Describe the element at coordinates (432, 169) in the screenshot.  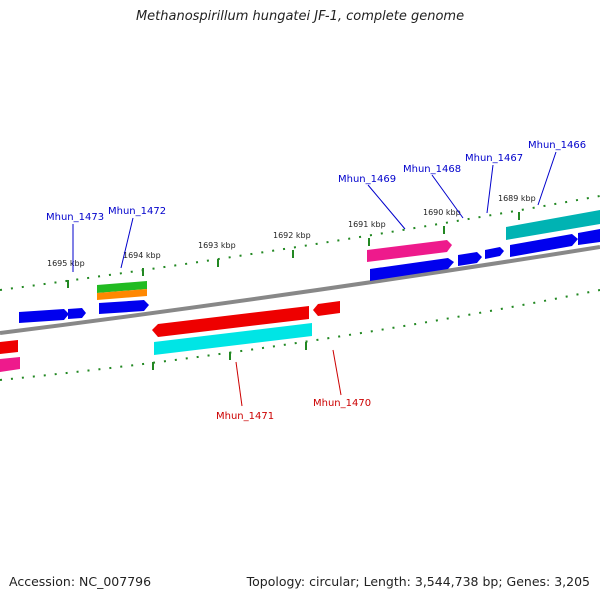
I see `gene-label-mhun-1468: Mhun_1468` at that location.